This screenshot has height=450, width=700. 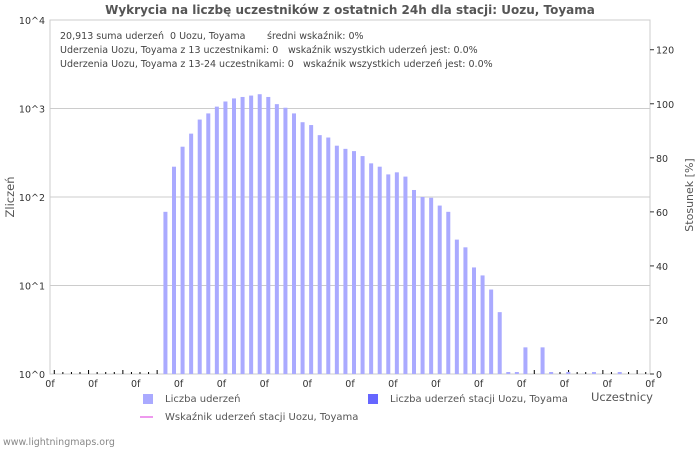 What do you see at coordinates (207, 36) in the screenshot?
I see `info-text: 0 Uozu, Toyama` at bounding box center [207, 36].